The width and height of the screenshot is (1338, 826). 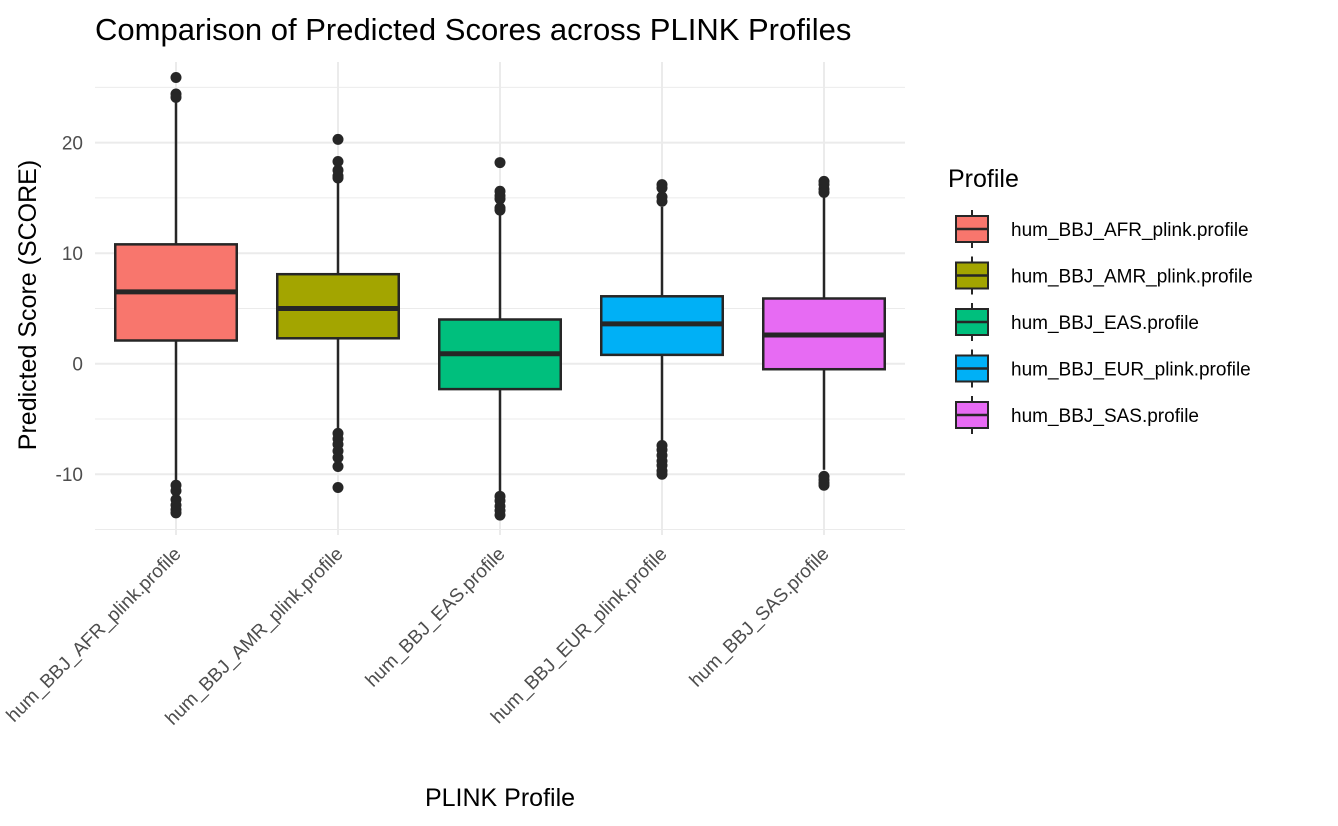 I want to click on legend-label: hum_BBJ_EUR_plink.profile, so click(x=1131, y=370).